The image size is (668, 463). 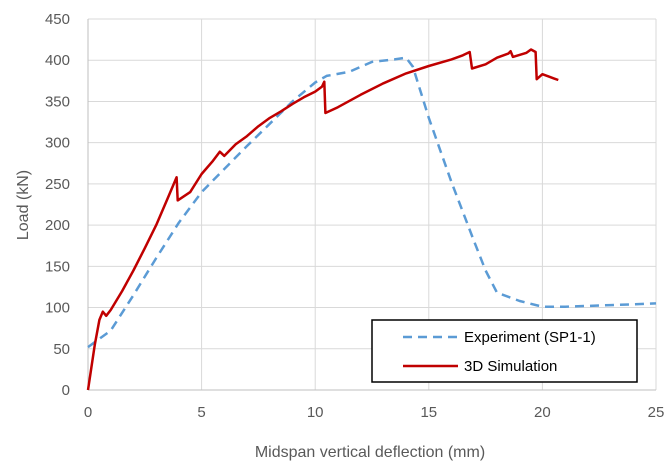 What do you see at coordinates (510, 366) in the screenshot?
I see `legend-label-simulation: 3D Simulation` at bounding box center [510, 366].